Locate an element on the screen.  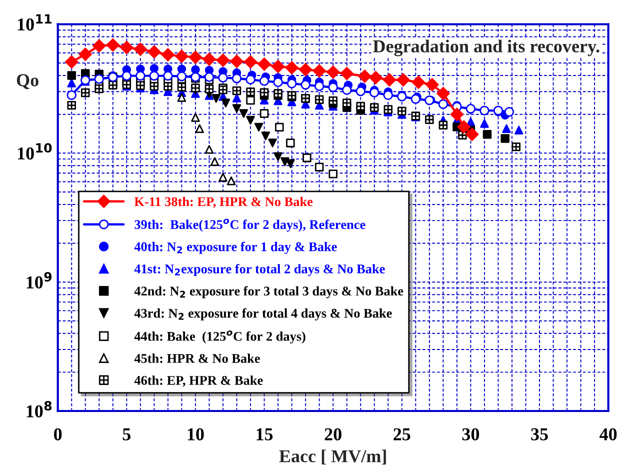
y-tick-label: 10$^{9}$ is located at coordinates (39, 280).